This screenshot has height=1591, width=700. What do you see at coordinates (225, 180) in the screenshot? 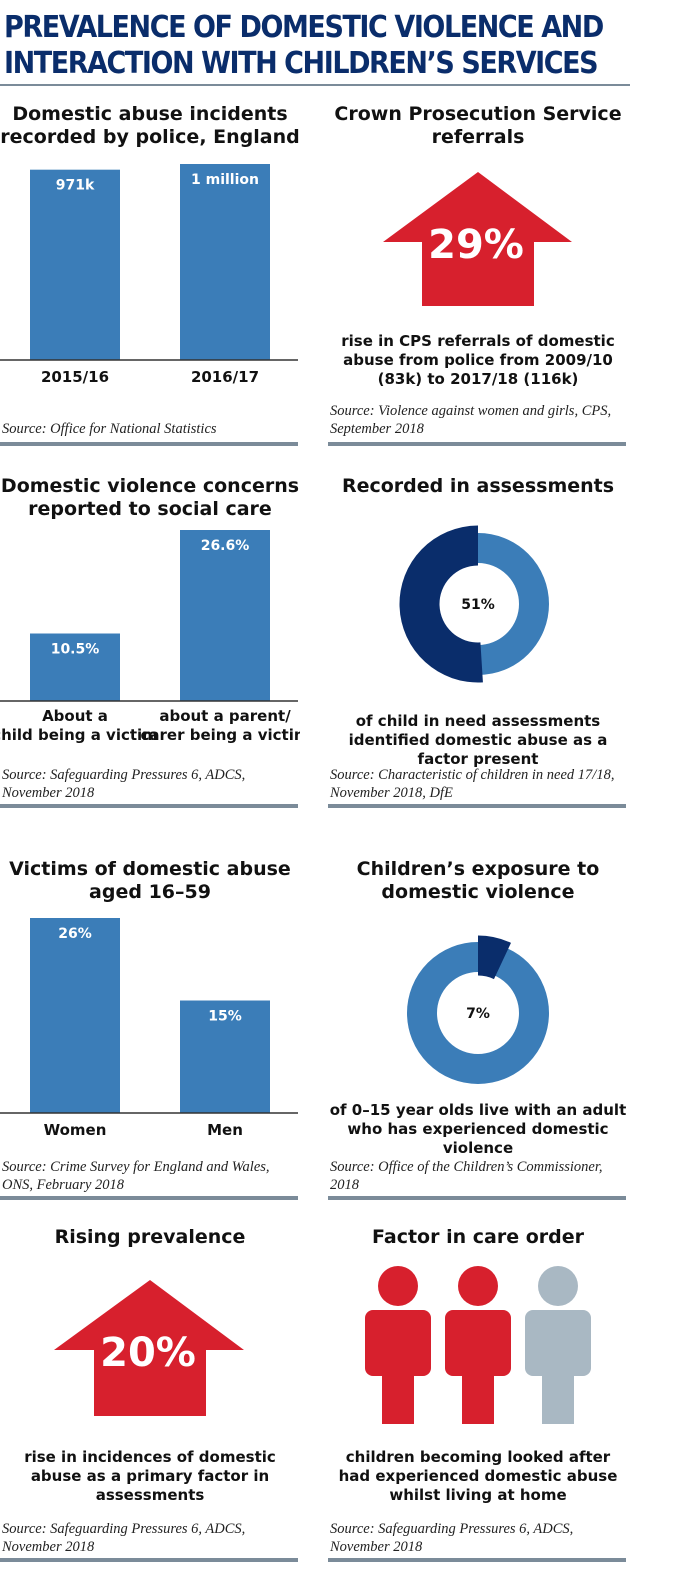
I see `data-label: 1 million` at bounding box center [225, 180].